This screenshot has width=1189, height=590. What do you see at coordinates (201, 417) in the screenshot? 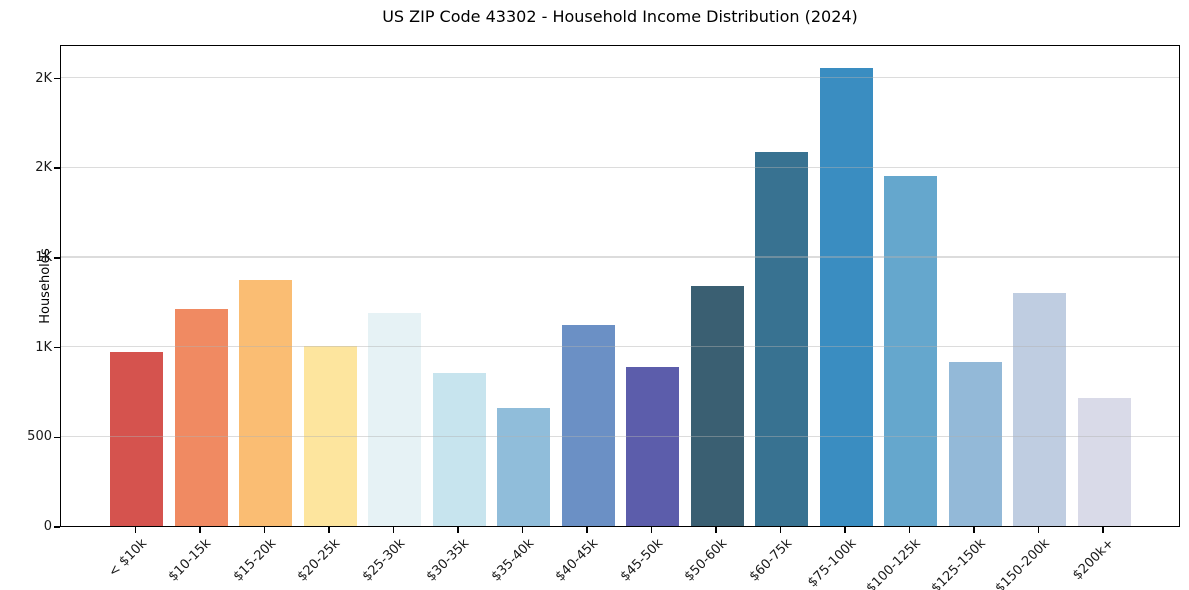
I see `bar-$10-15k` at bounding box center [201, 417].